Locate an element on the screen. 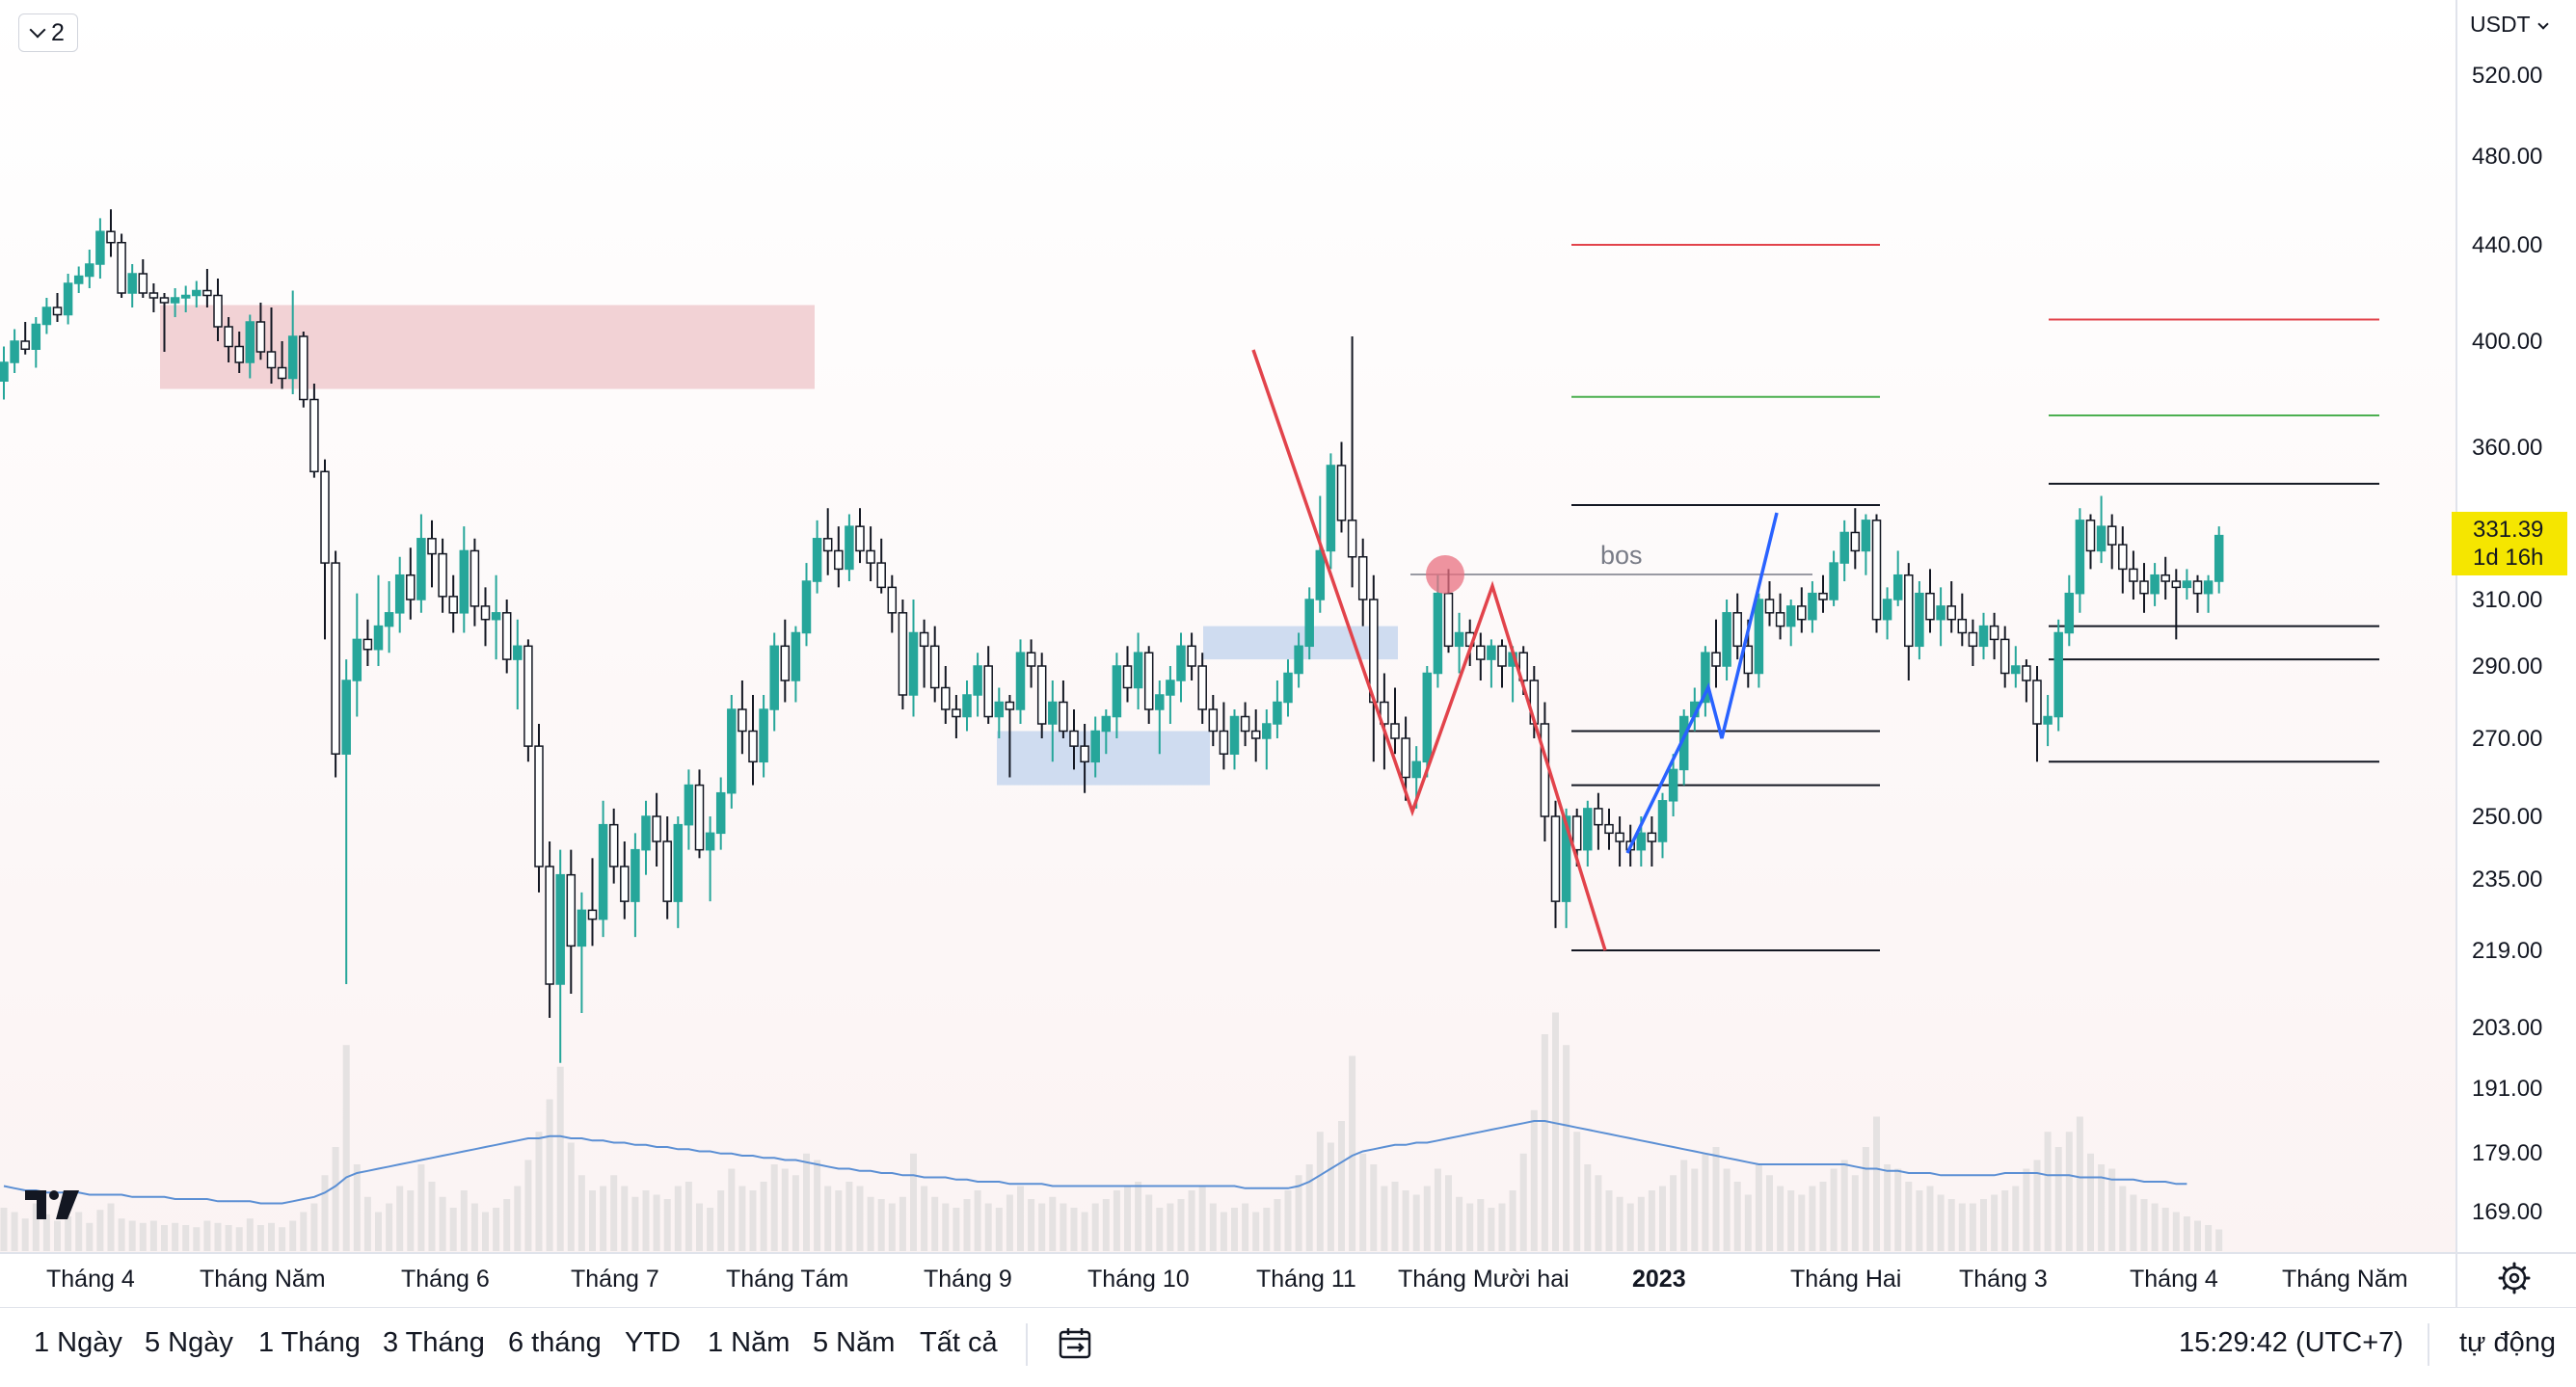 The height and width of the screenshot is (1387, 2576). date-range-icon is located at coordinates (1076, 1346).